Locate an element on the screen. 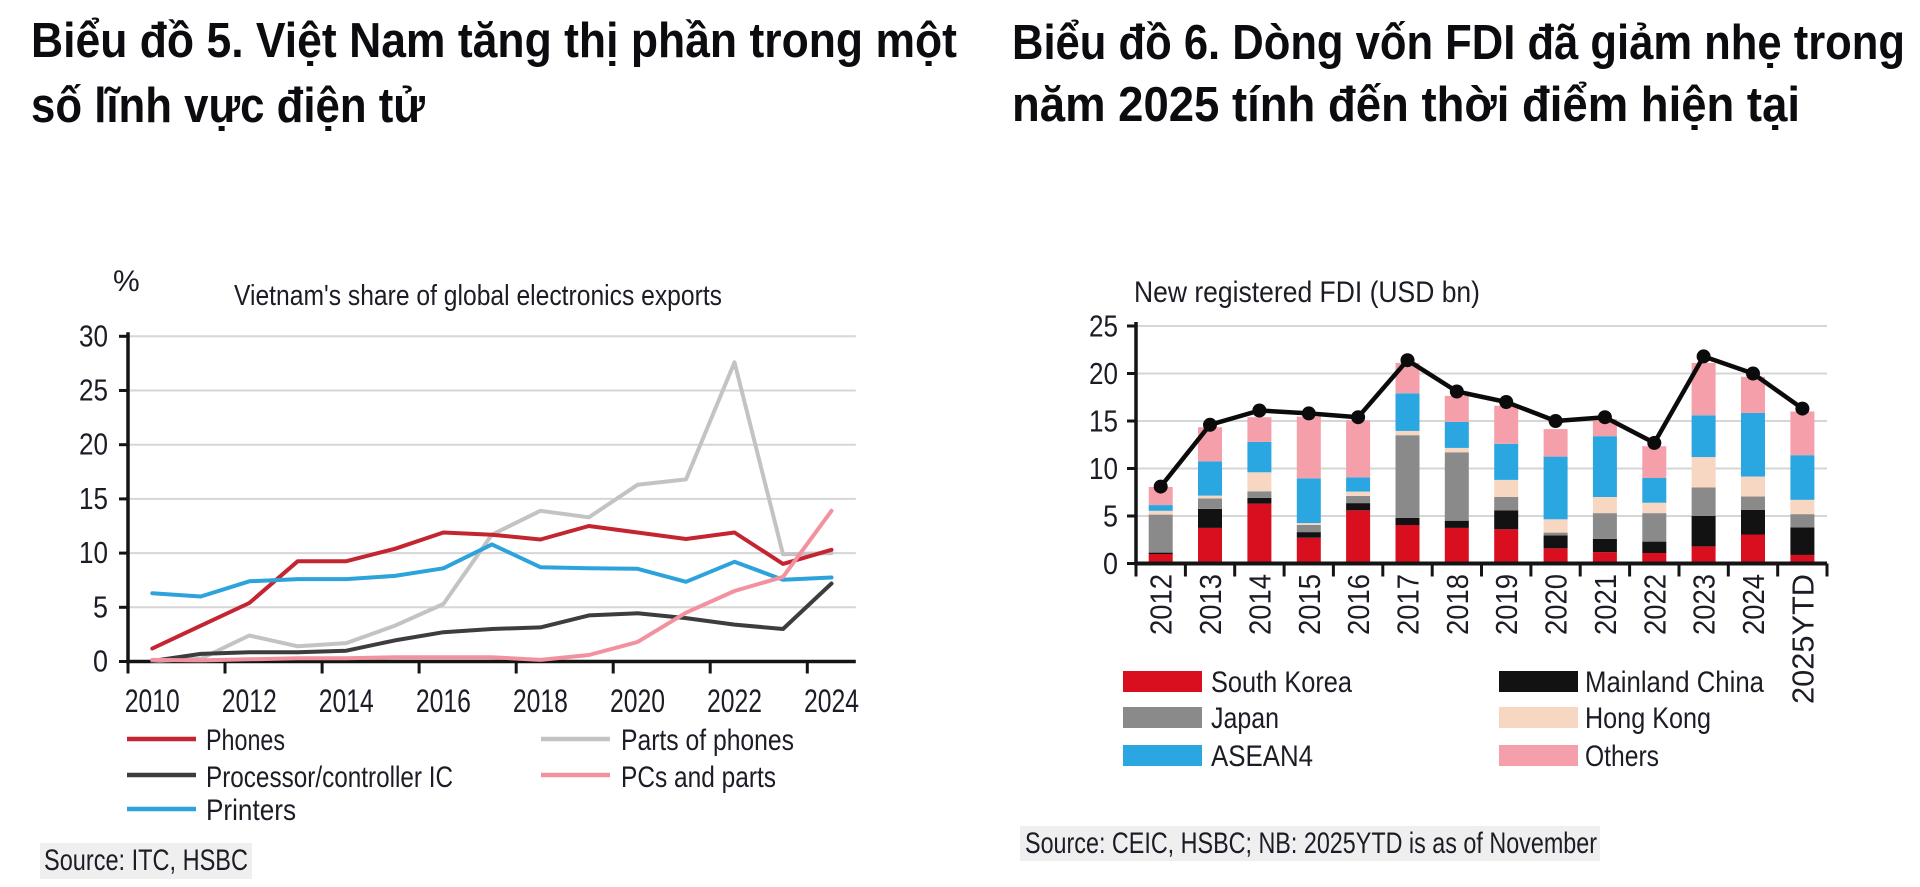  svg-text: 2010 is located at coordinates (152, 701).